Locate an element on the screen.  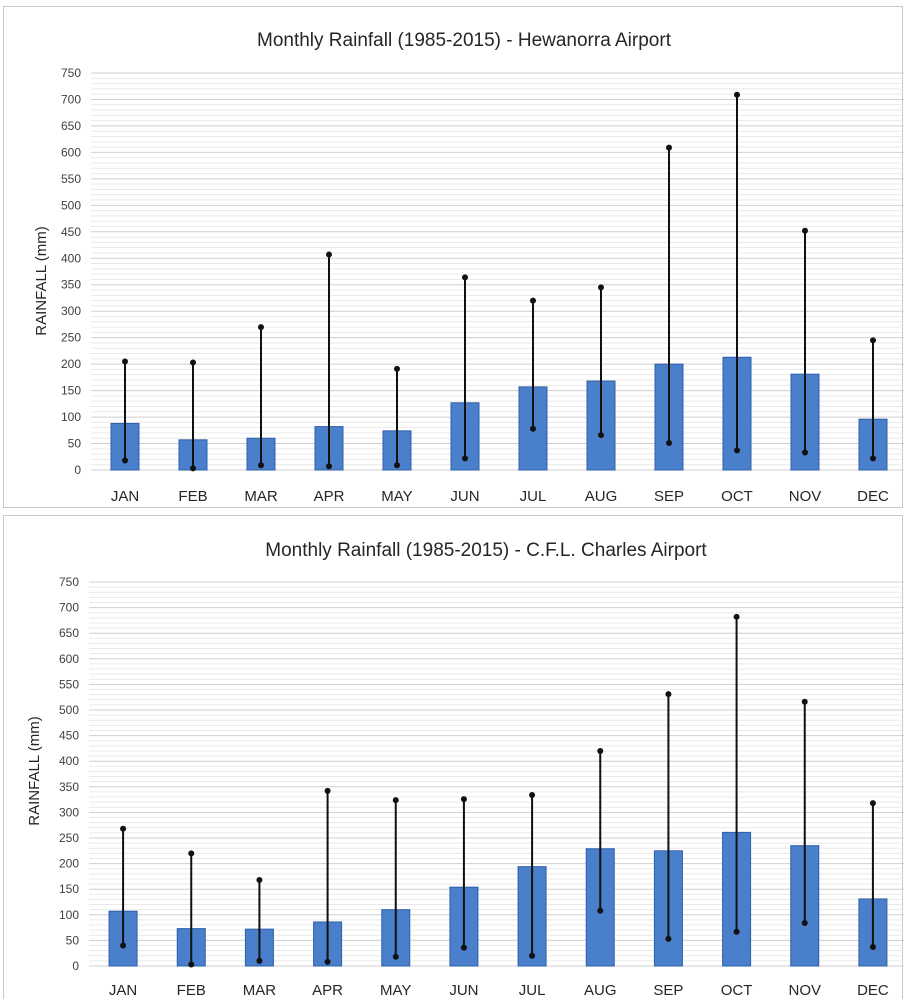
bars is located at coordinates (499, 413).